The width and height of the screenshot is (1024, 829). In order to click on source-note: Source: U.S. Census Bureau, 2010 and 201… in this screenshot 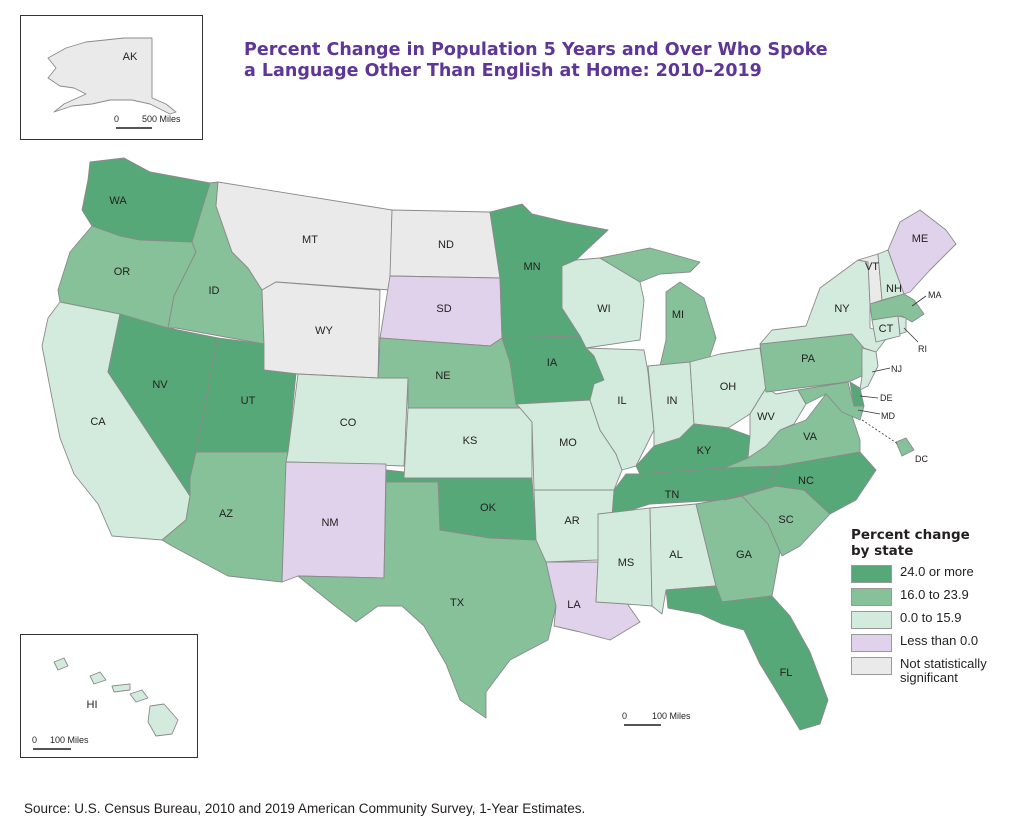, I will do `click(305, 808)`.